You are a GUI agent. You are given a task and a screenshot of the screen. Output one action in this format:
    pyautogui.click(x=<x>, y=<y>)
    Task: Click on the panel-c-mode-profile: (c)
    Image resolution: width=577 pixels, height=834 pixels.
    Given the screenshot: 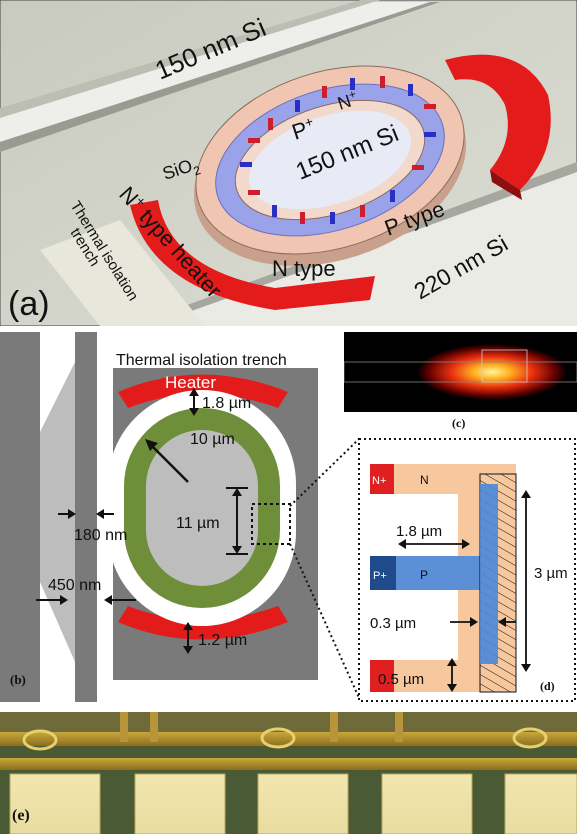 What is the action you would take?
    pyautogui.click(x=460, y=381)
    